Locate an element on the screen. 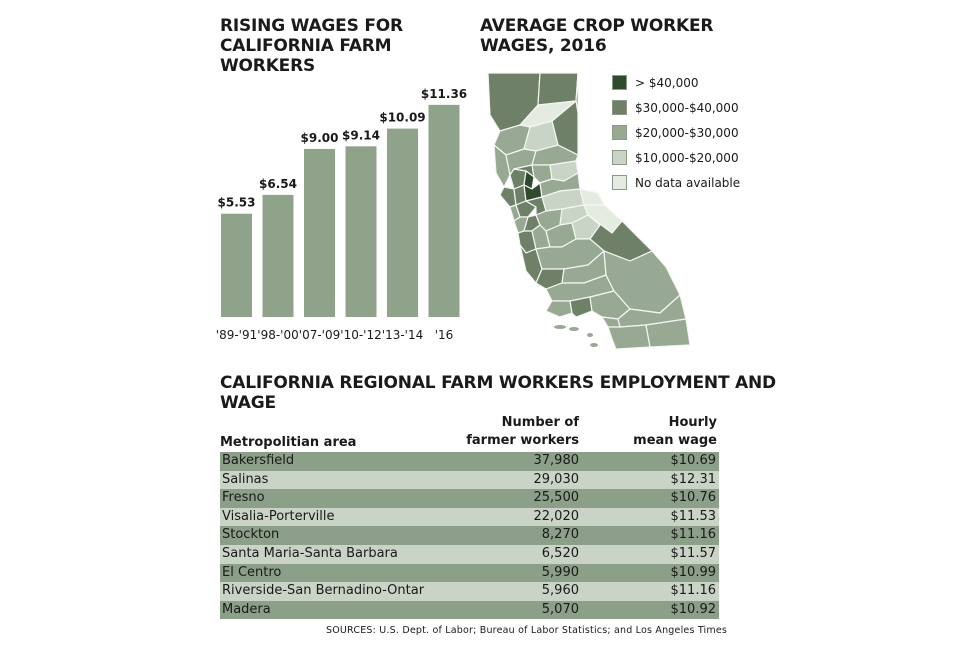  cell-area: Salinas is located at coordinates (245, 479).